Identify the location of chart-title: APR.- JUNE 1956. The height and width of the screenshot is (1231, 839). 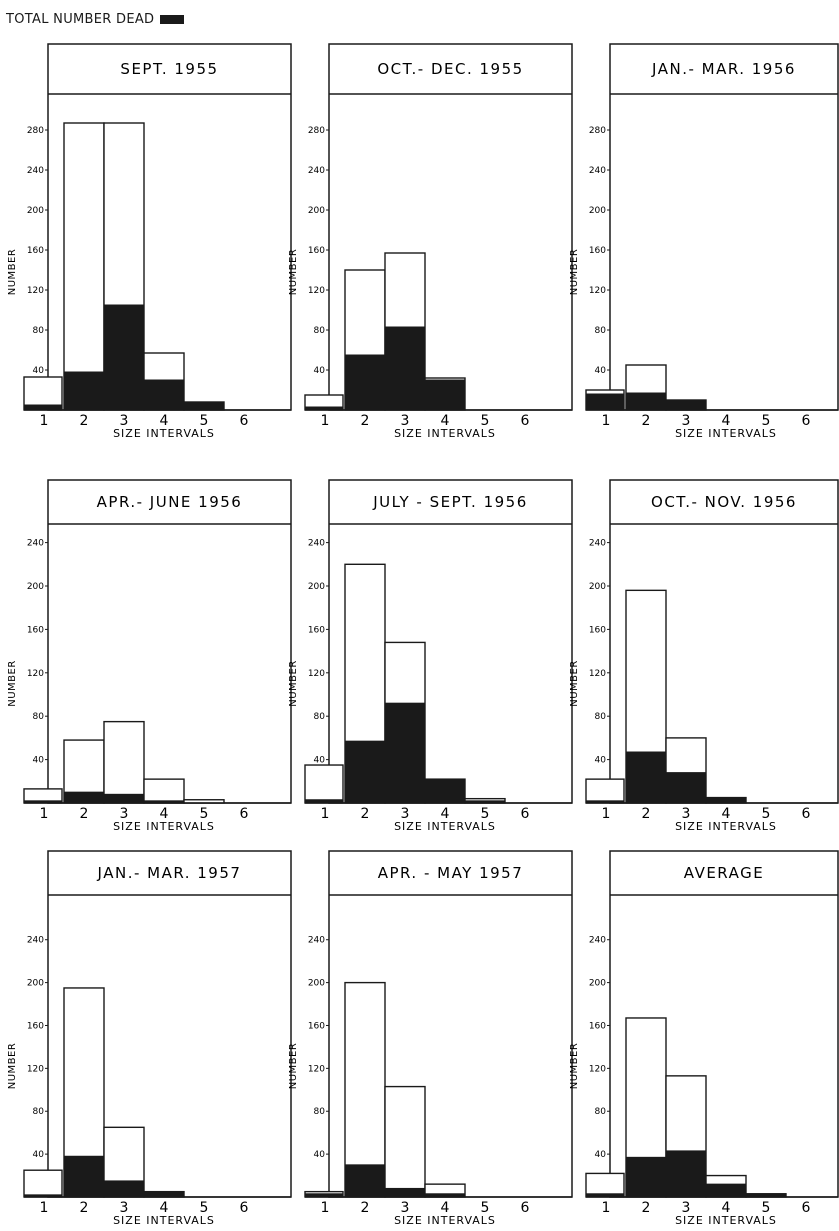
(170, 502).